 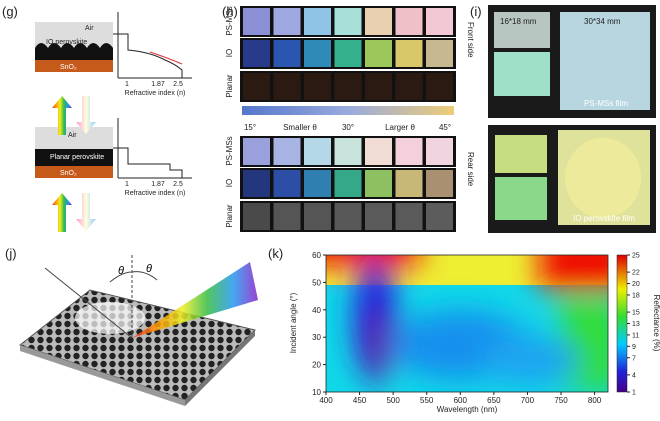 What do you see at coordinates (622, 323) in the screenshot?
I see `colorbar` at bounding box center [622, 323].